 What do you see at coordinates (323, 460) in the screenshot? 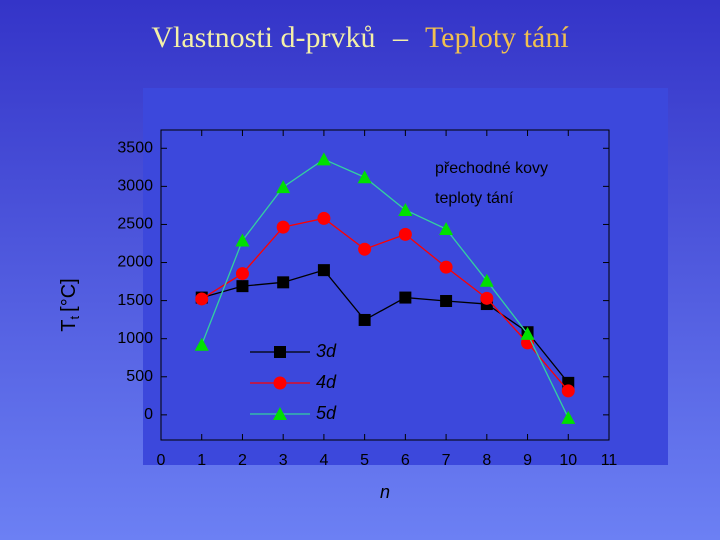
I see `x-tick-label: 4` at bounding box center [323, 460].